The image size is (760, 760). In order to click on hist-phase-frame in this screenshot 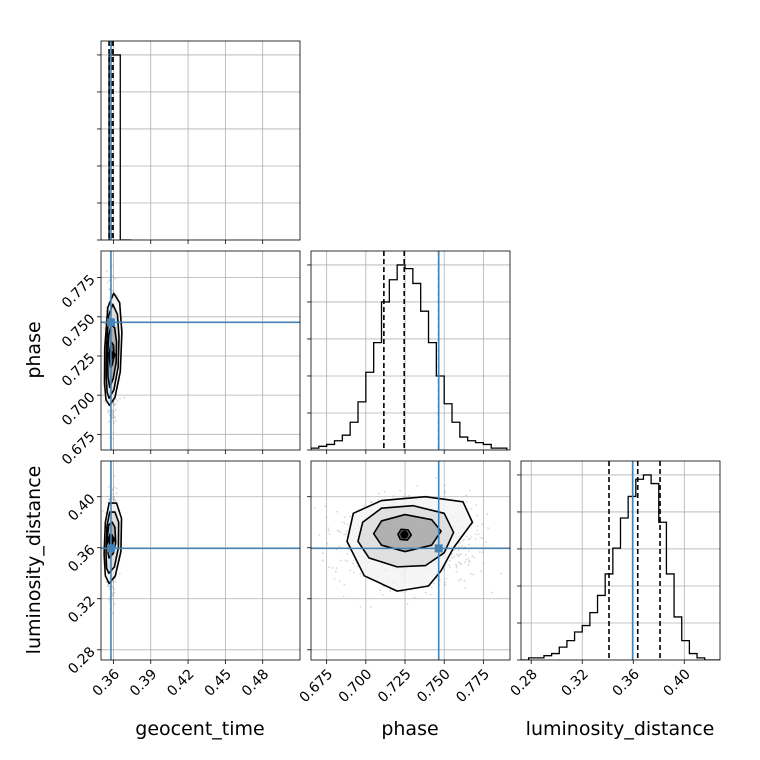, I will do `click(410, 350)`.